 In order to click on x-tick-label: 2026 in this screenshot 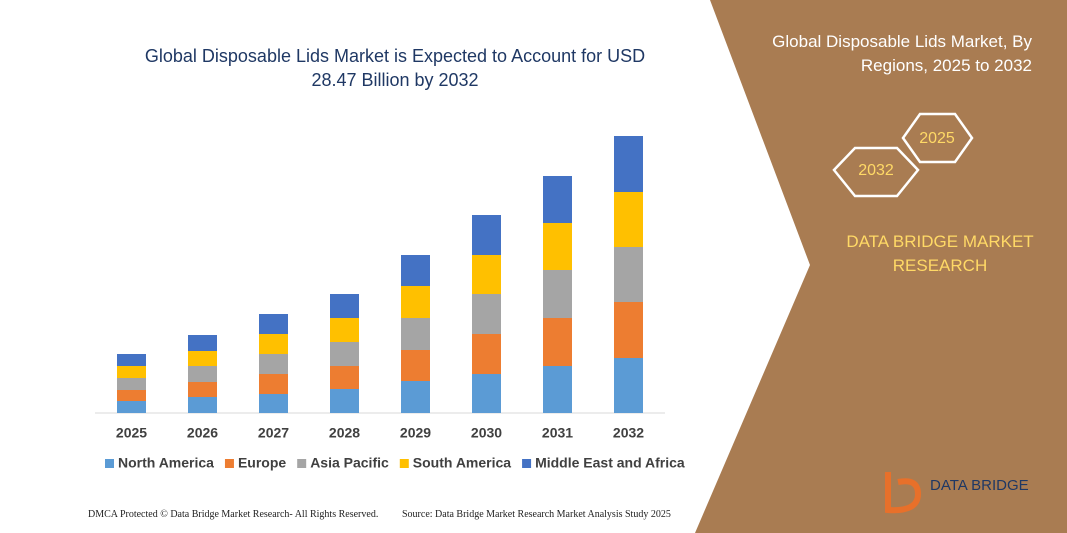, I will do `click(202, 433)`.